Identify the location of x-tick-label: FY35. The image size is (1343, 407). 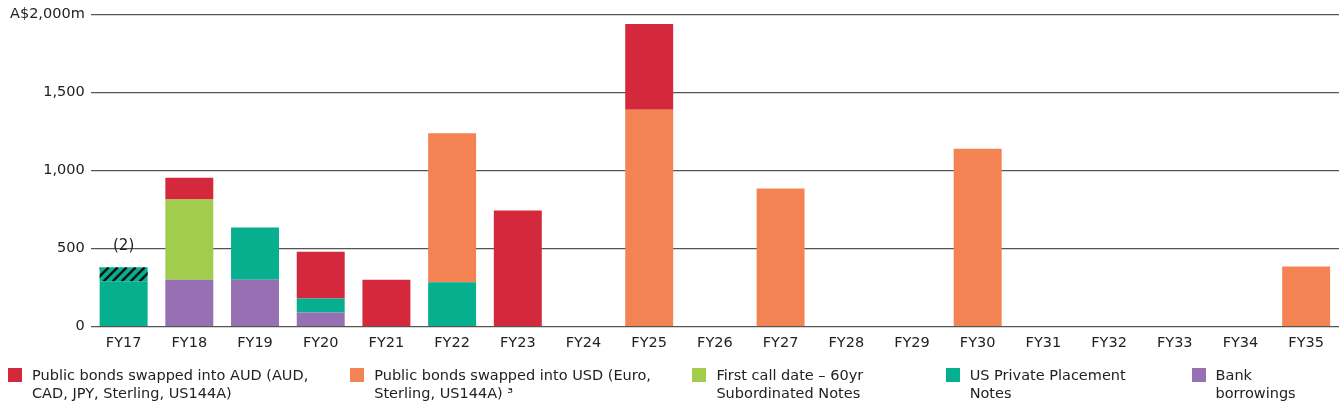
(1306, 342).